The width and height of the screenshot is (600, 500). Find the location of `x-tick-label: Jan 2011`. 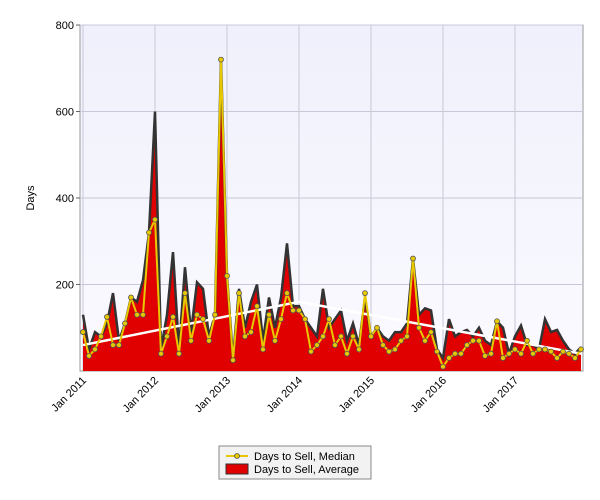

x-tick-label: Jan 2011 is located at coordinates (69, 395).